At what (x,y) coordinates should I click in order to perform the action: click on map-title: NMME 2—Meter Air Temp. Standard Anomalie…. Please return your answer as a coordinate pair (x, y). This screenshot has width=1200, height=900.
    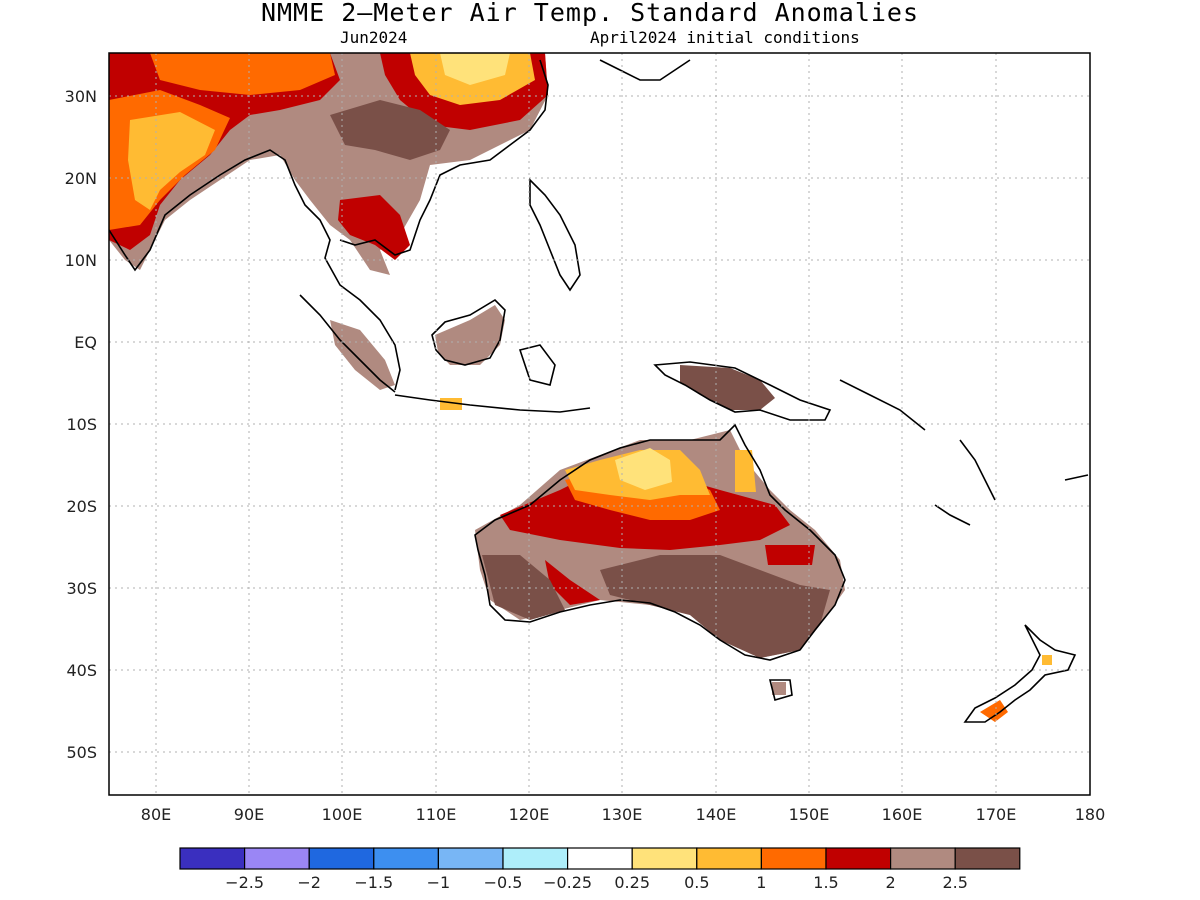
    Looking at the image, I should click on (590, 13).